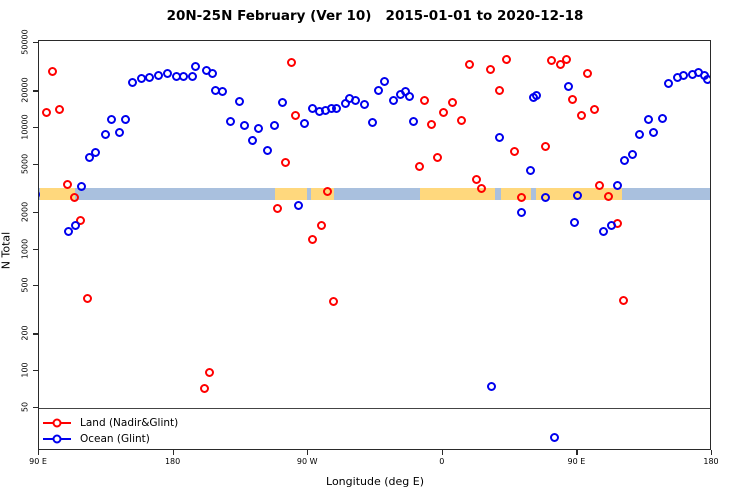  What do you see at coordinates (110, 423) in the screenshot?
I see `legend-item: Land (Nadir&Glint)` at bounding box center [110, 423].